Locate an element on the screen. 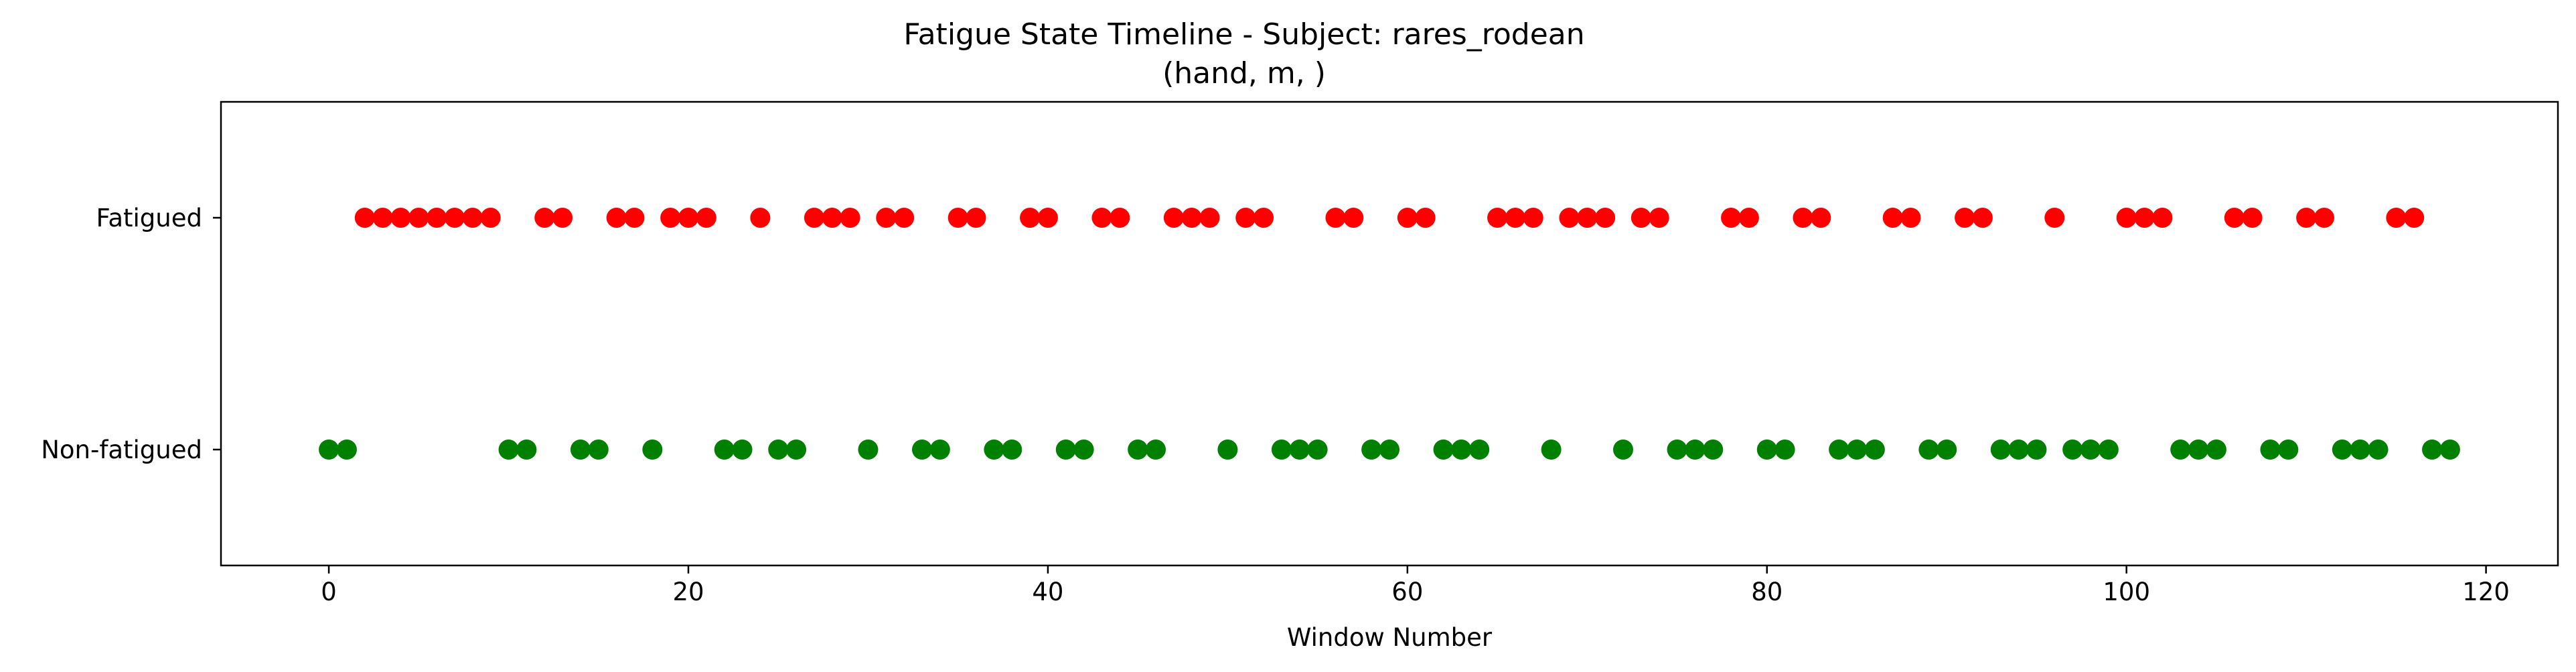  y-tick-label: Fatigued is located at coordinates (149, 218).